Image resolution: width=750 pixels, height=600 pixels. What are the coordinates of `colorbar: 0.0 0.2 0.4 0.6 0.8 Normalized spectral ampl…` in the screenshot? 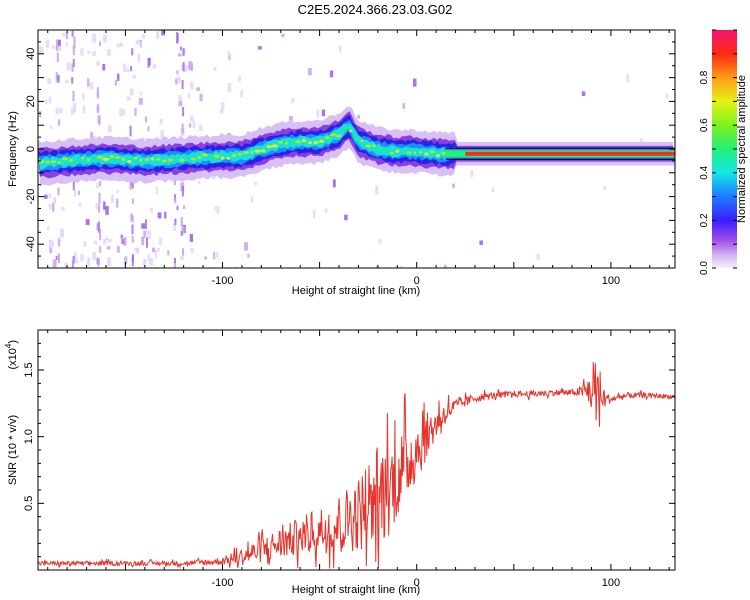 It's located at (723, 152).